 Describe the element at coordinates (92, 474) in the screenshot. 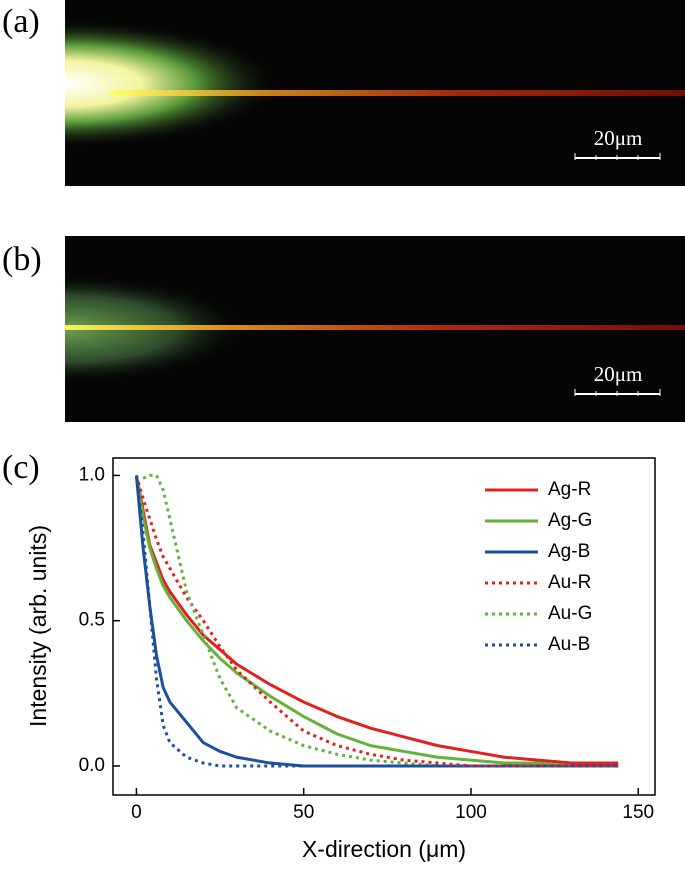

I see `y-tick-label: 1.0` at that location.